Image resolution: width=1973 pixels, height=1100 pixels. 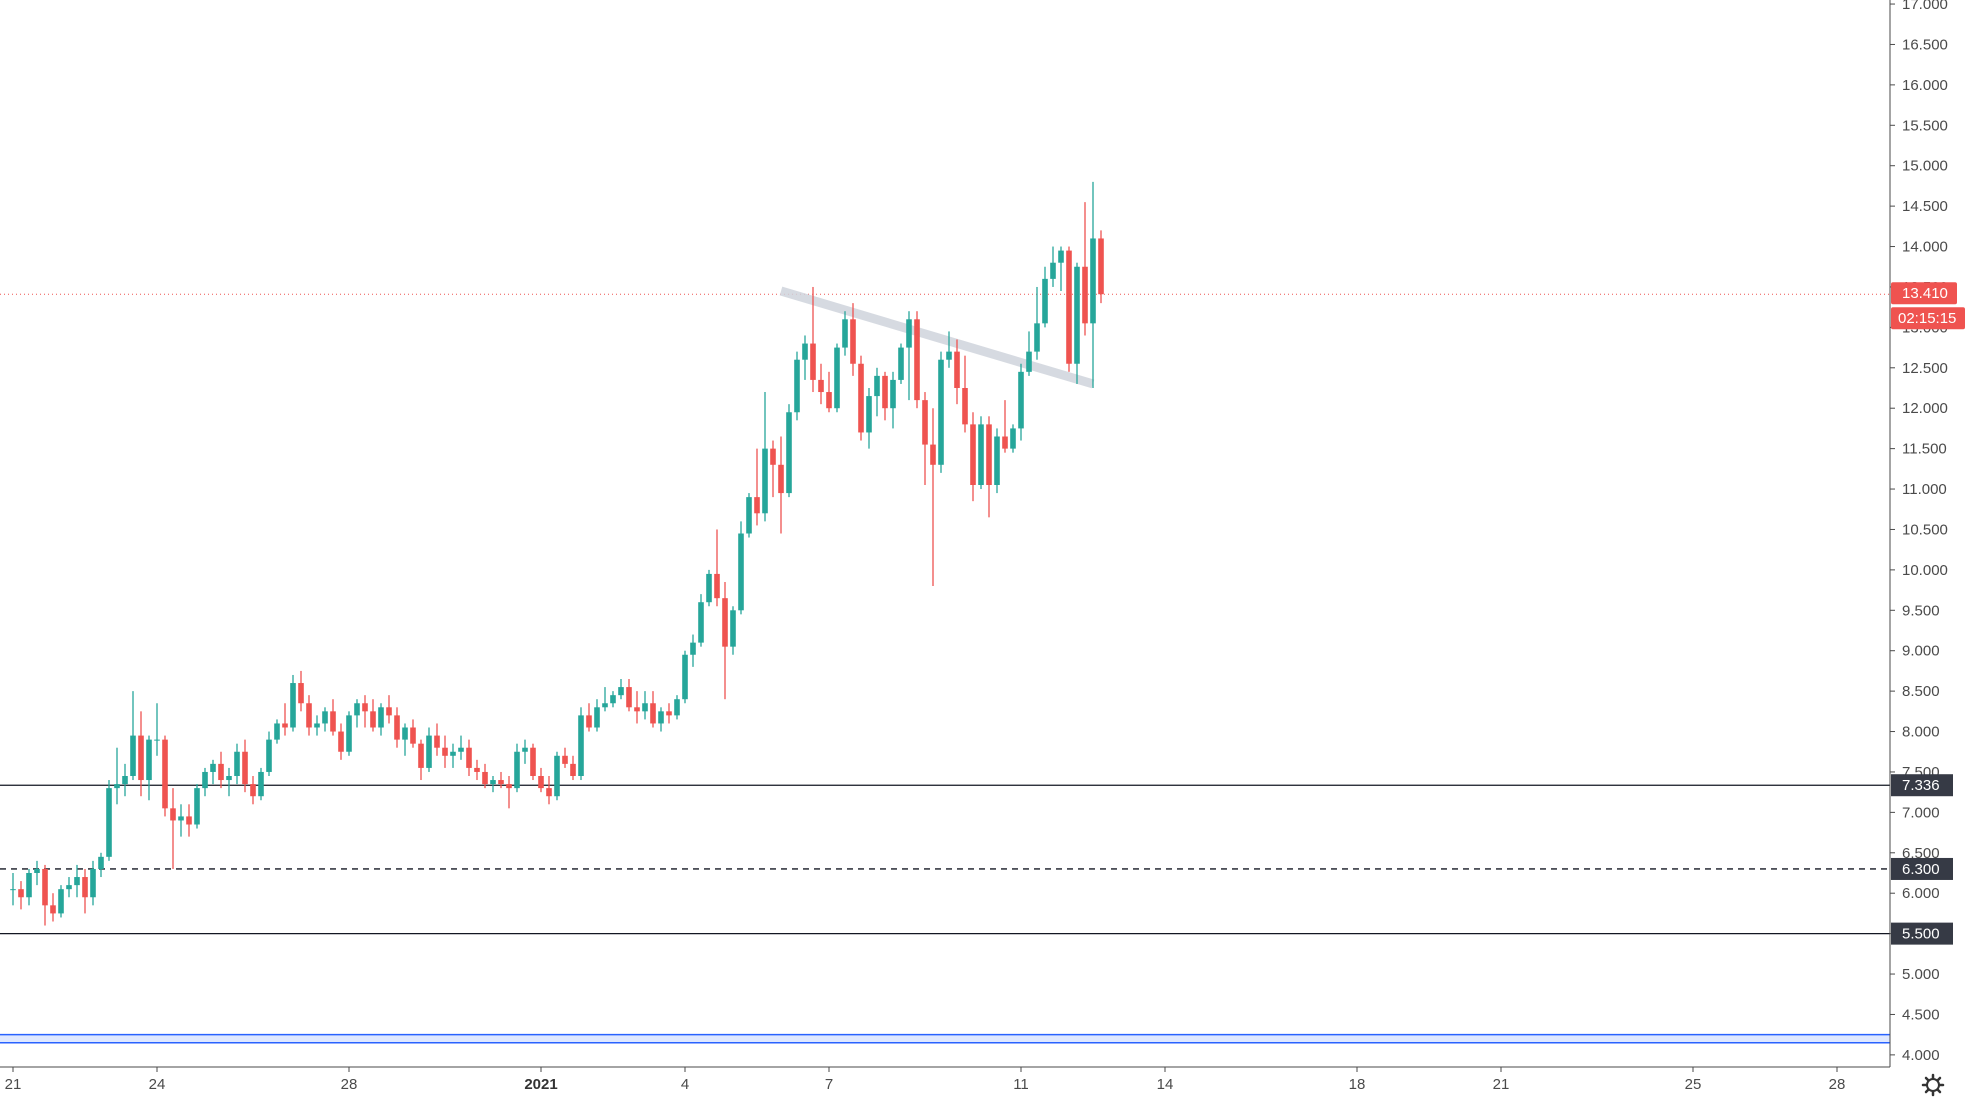 I want to click on trendline, so click(x=937, y=337).